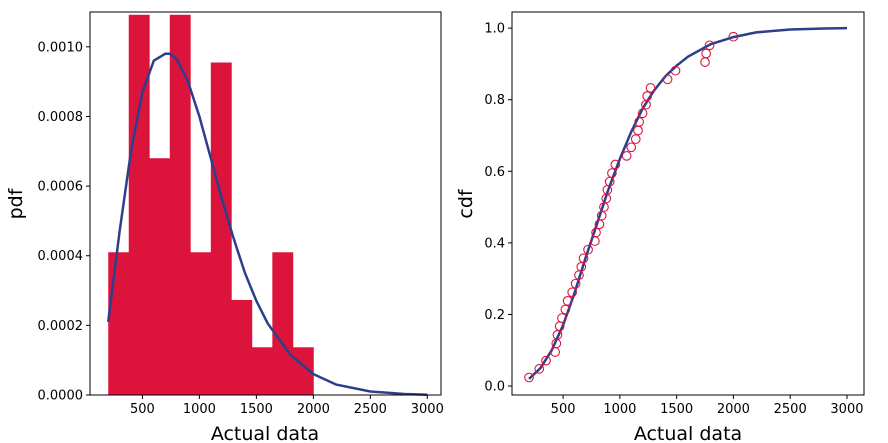 This screenshot has height=443, width=888. I want to click on cdf-y-axis-title: cdf, so click(466, 203).